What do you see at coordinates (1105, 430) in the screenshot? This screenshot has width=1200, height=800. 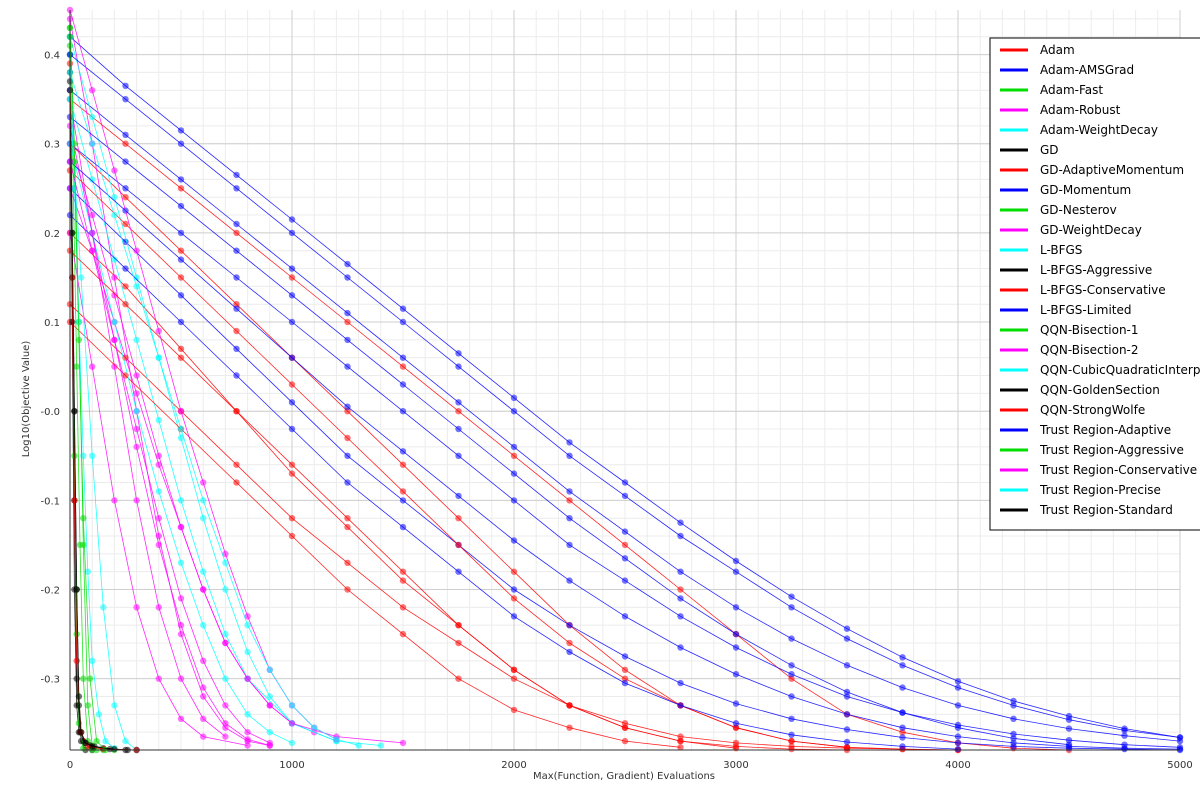 I see `legend-label: Trust Region-Adaptive` at bounding box center [1105, 430].